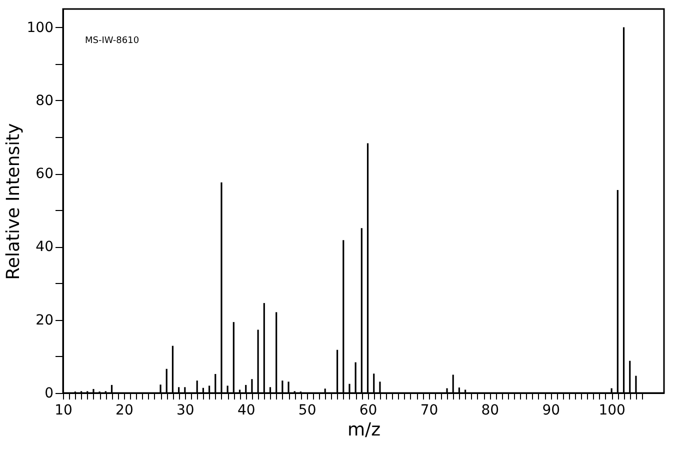  I want to click on x-tick-label: 40, so click(246, 410).